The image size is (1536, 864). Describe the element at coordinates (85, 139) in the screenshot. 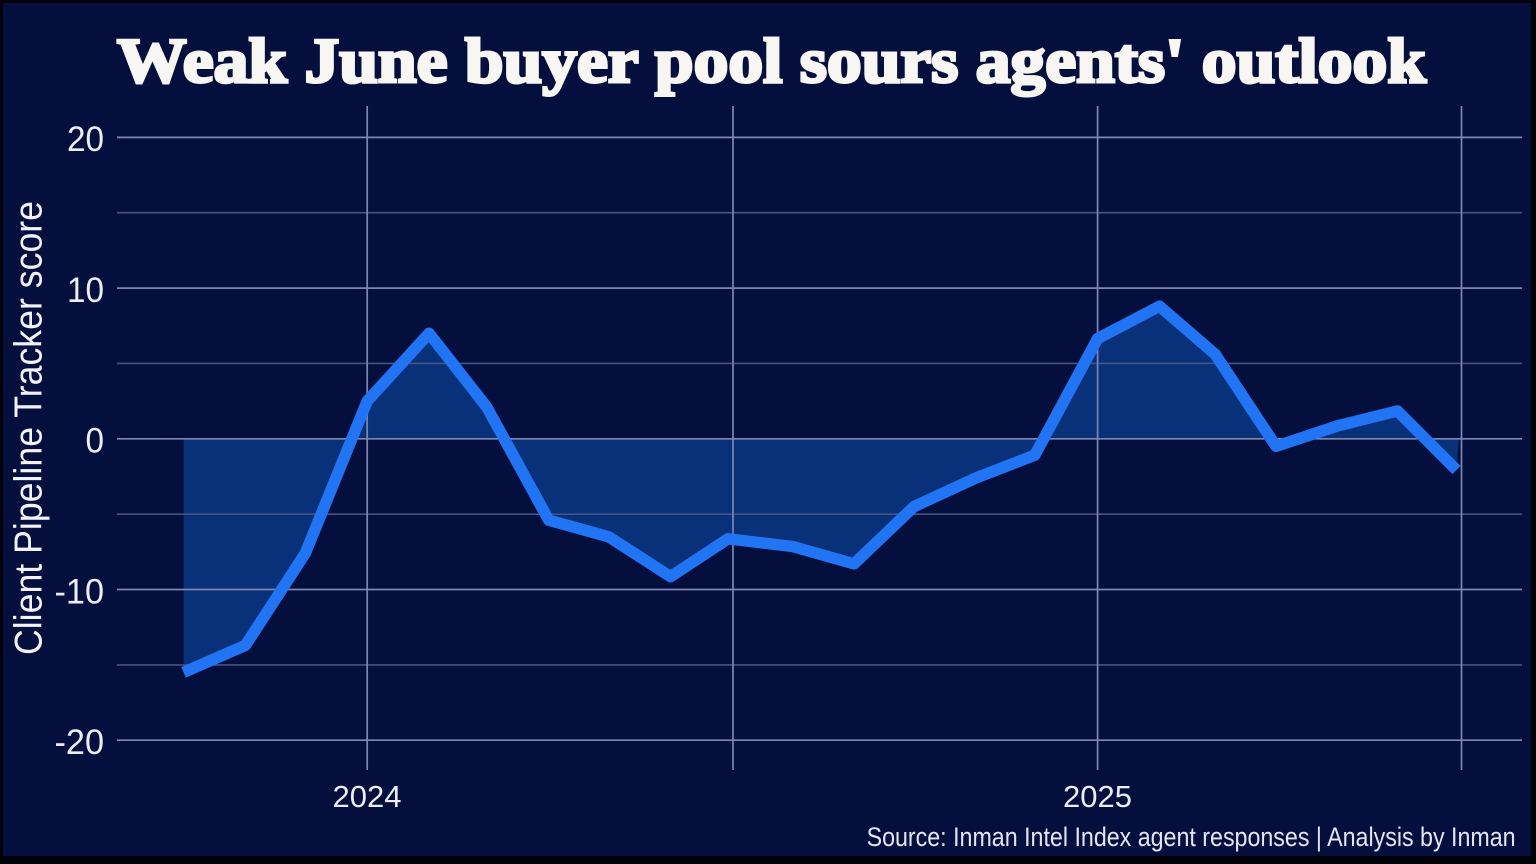

I see `svg-text: 20` at that location.